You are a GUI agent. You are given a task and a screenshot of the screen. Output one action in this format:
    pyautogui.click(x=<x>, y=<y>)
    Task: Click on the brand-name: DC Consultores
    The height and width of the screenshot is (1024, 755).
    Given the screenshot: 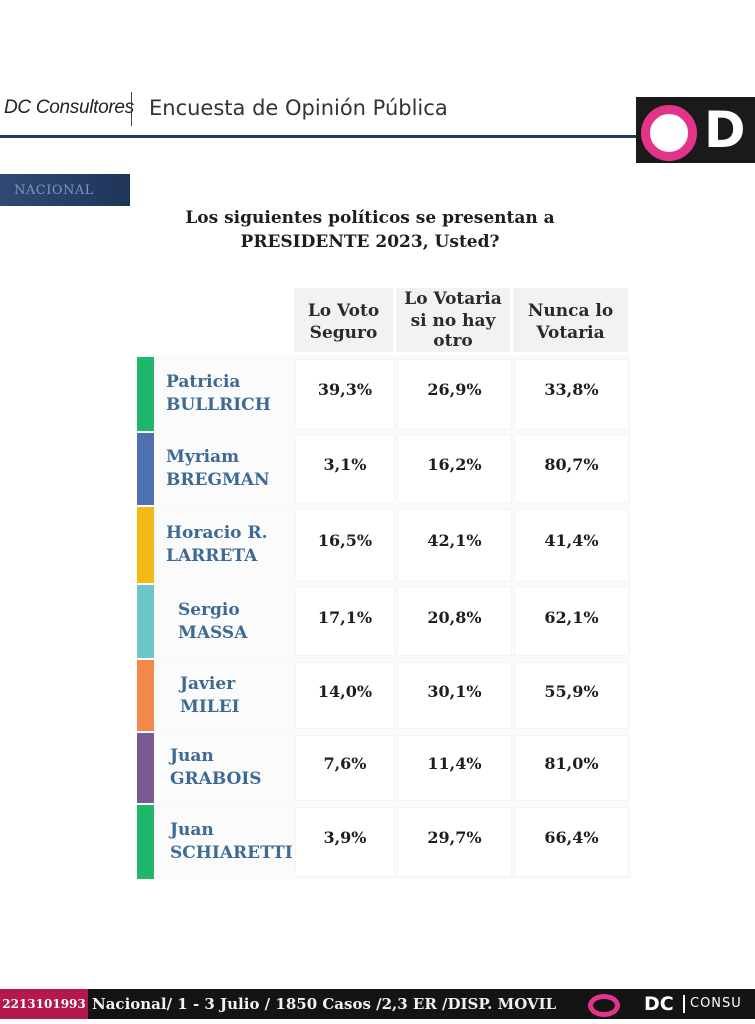 What is the action you would take?
    pyautogui.click(x=69, y=107)
    